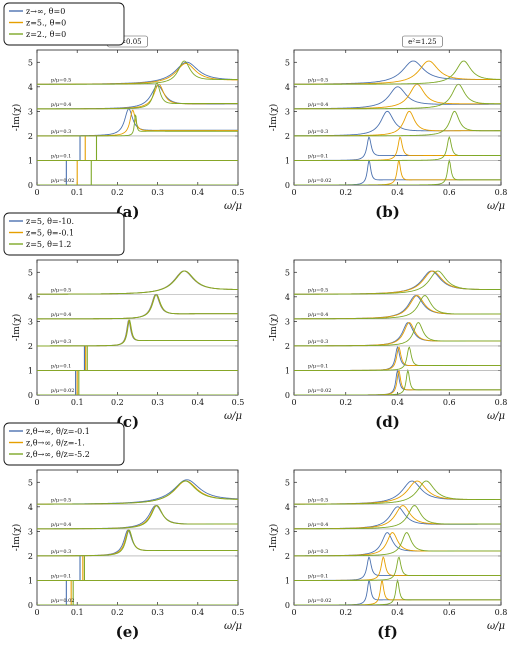 Image resolution: width=512 pixels, height=646 pixels. Describe the element at coordinates (128, 632) in the screenshot. I see `panel-label: (e)` at that location.